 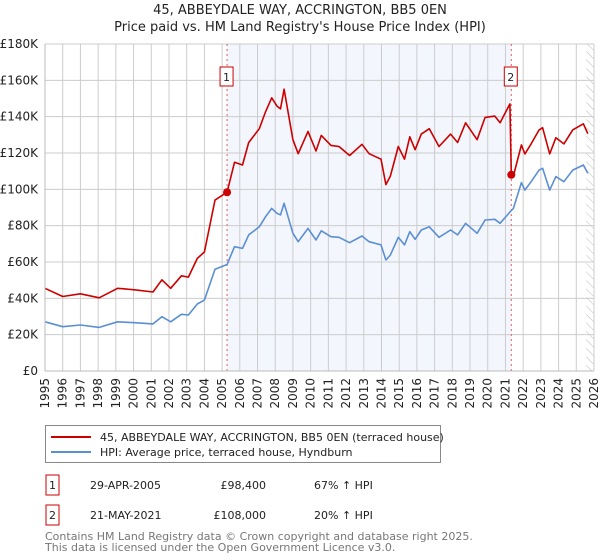 What do you see at coordinates (470, 393) in the screenshot?
I see `x-tick-label: 2019` at bounding box center [470, 393].